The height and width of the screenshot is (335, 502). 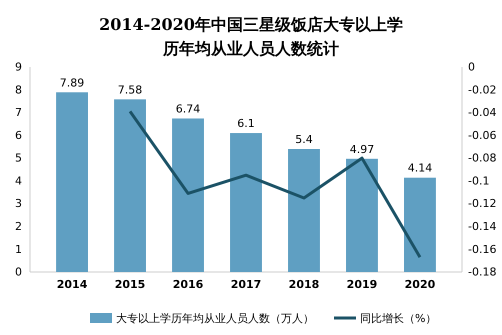 I want to click on legend-label: 同比增长（%）, so click(x=398, y=318).